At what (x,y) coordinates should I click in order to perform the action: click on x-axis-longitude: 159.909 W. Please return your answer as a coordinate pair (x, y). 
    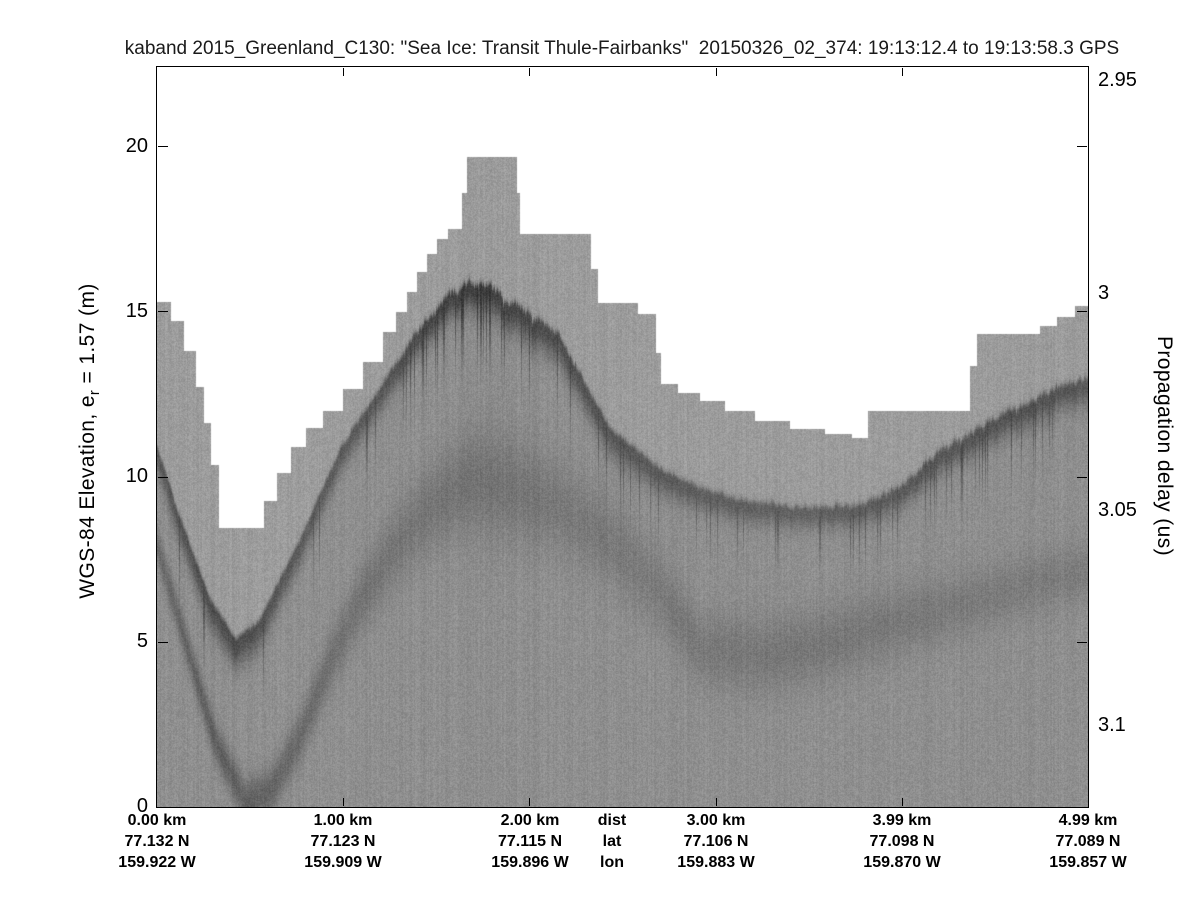
    Looking at the image, I should click on (343, 862).